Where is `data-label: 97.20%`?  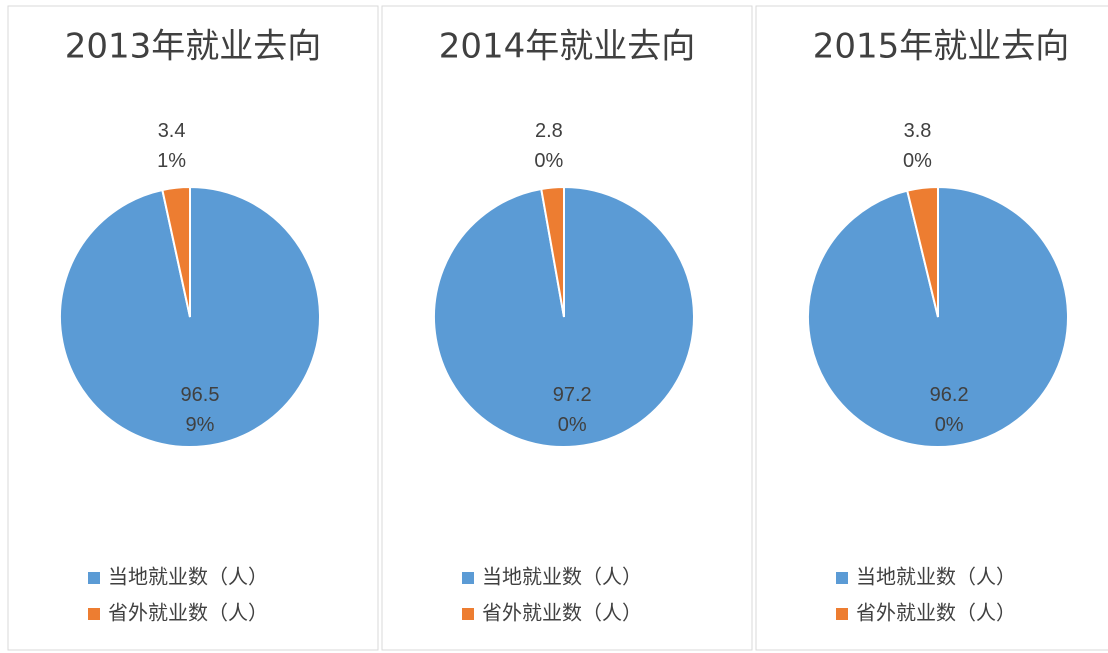
data-label: 97.20% is located at coordinates (572, 410).